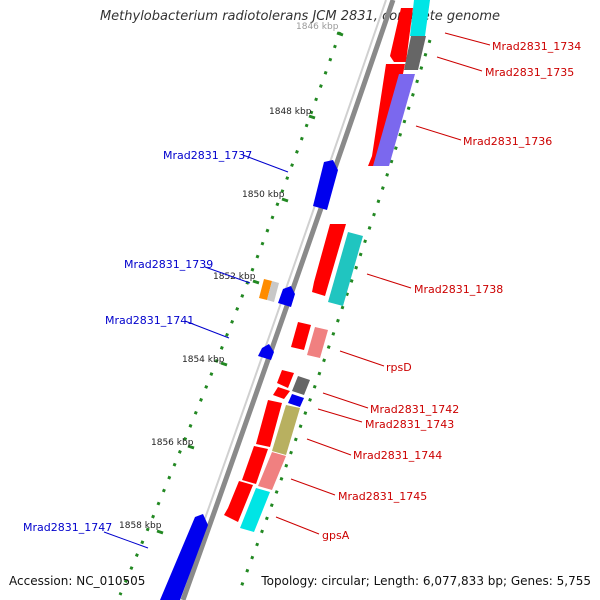 This screenshot has height=600, width=600. I want to click on gene-arrow-mrad2831-1739-gray, so click(273, 291).